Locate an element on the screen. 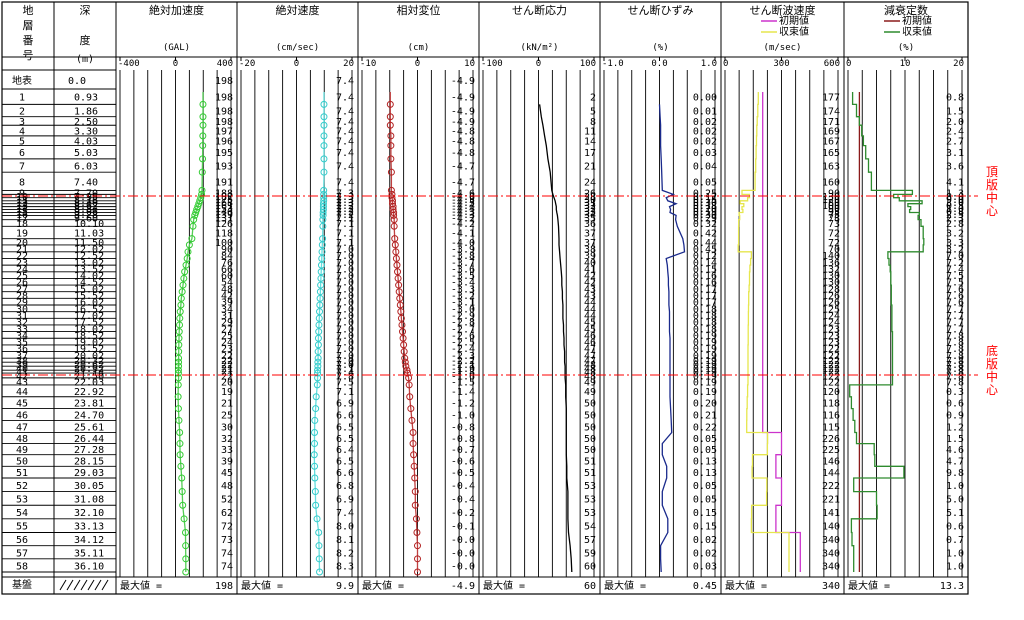 This screenshot has width=1024, height=620. data-label: -2.5 is located at coordinates (463, 343).